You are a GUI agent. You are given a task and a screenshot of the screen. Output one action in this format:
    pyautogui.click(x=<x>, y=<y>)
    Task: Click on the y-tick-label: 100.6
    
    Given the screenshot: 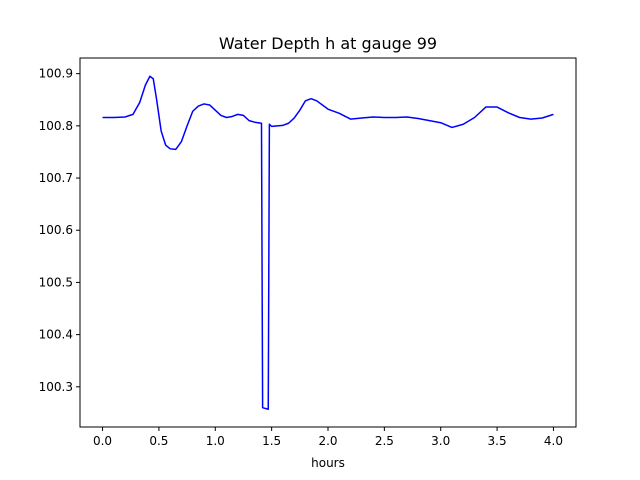 What is the action you would take?
    pyautogui.click(x=56, y=230)
    